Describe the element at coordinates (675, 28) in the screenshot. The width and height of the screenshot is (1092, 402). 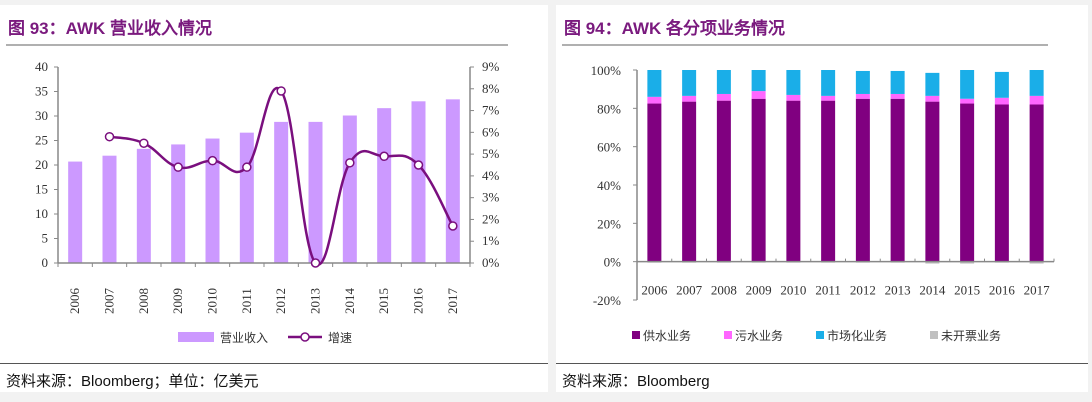
I see `figure-94-title: 图 94：AWK 各分项业务情况` at that location.